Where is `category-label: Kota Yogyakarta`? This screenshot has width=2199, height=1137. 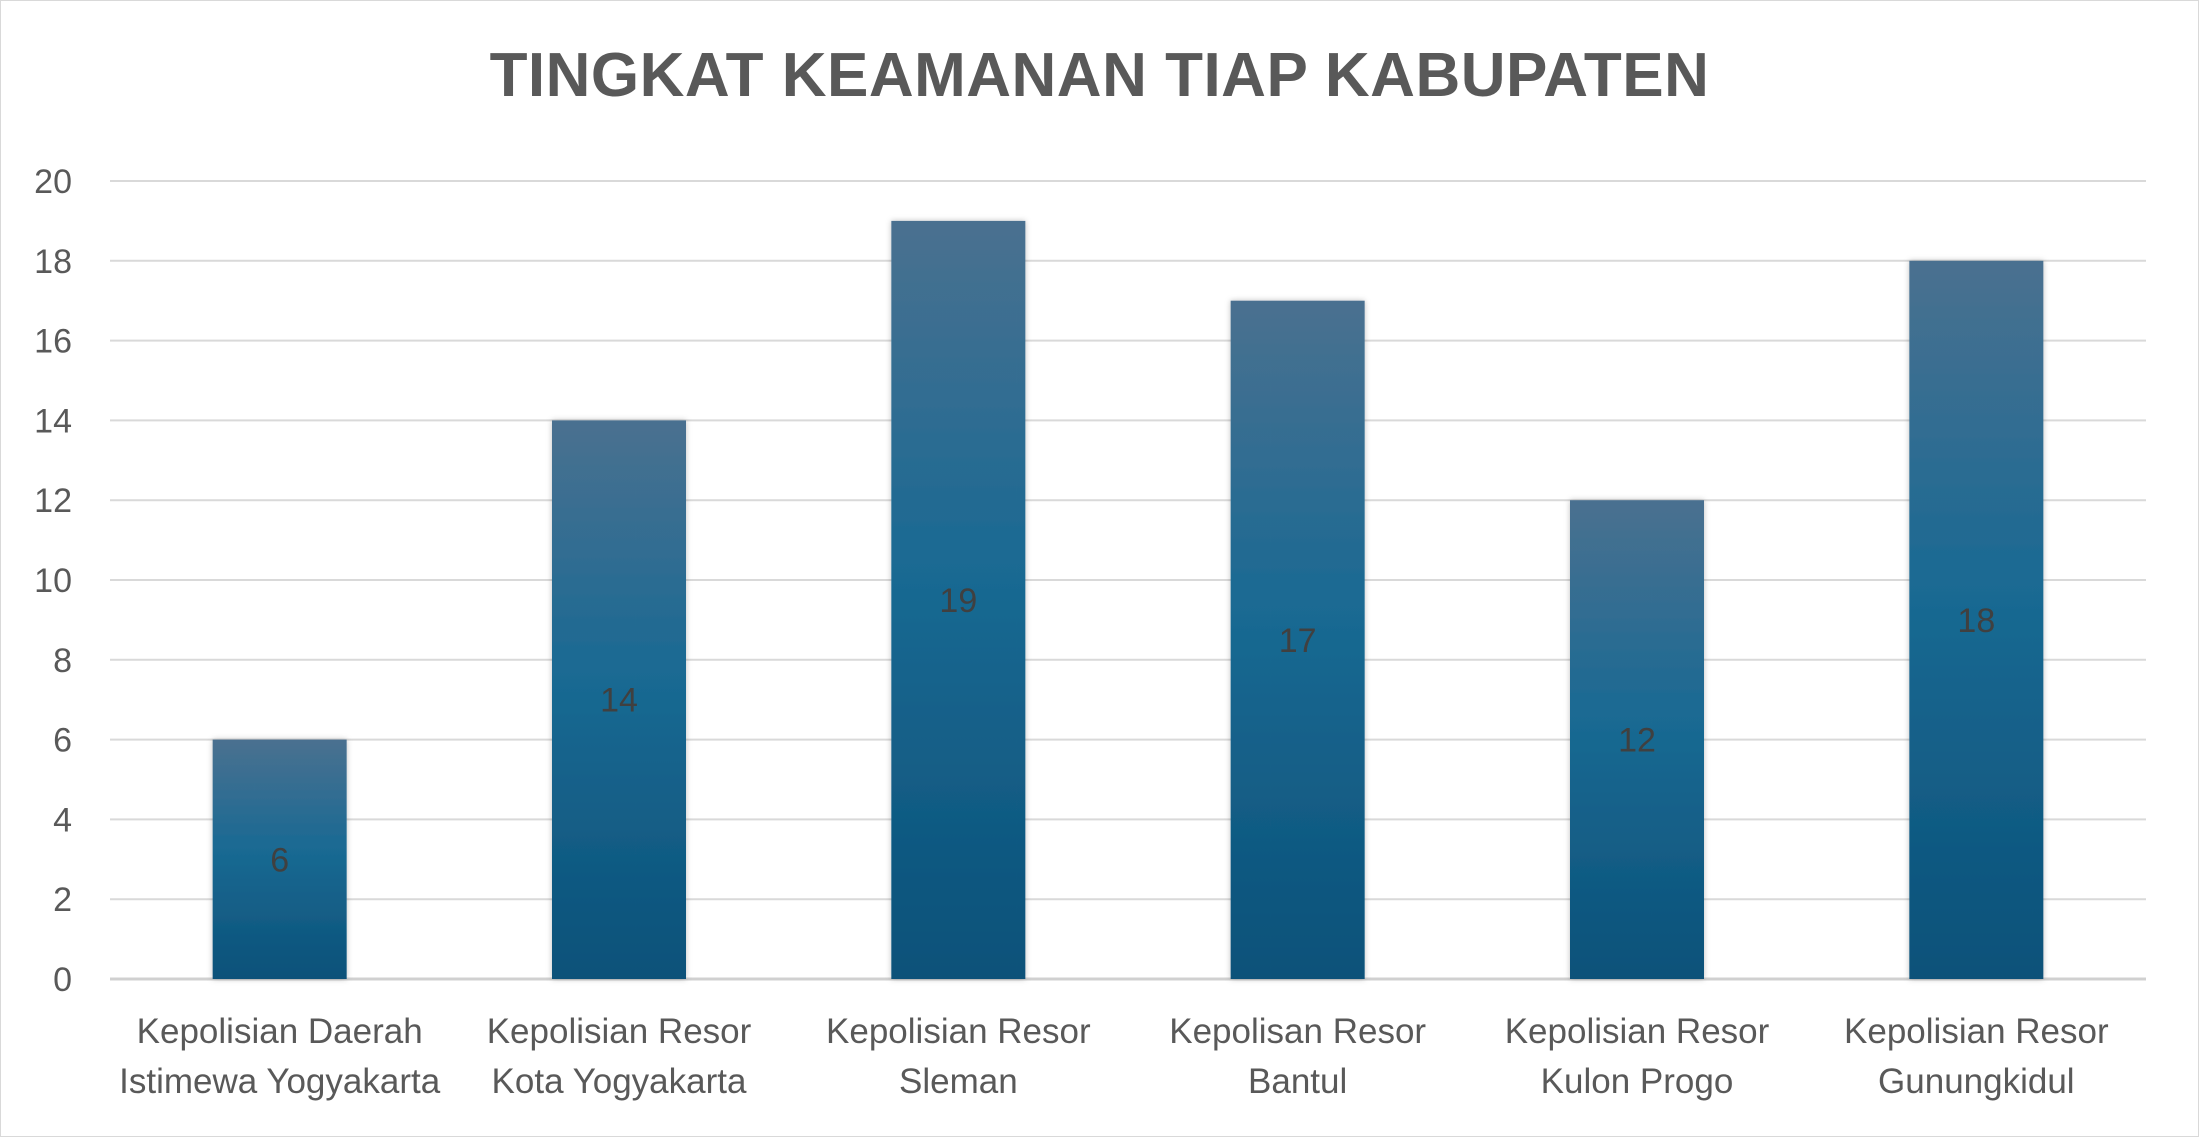 category-label: Kota Yogyakarta is located at coordinates (619, 1081).